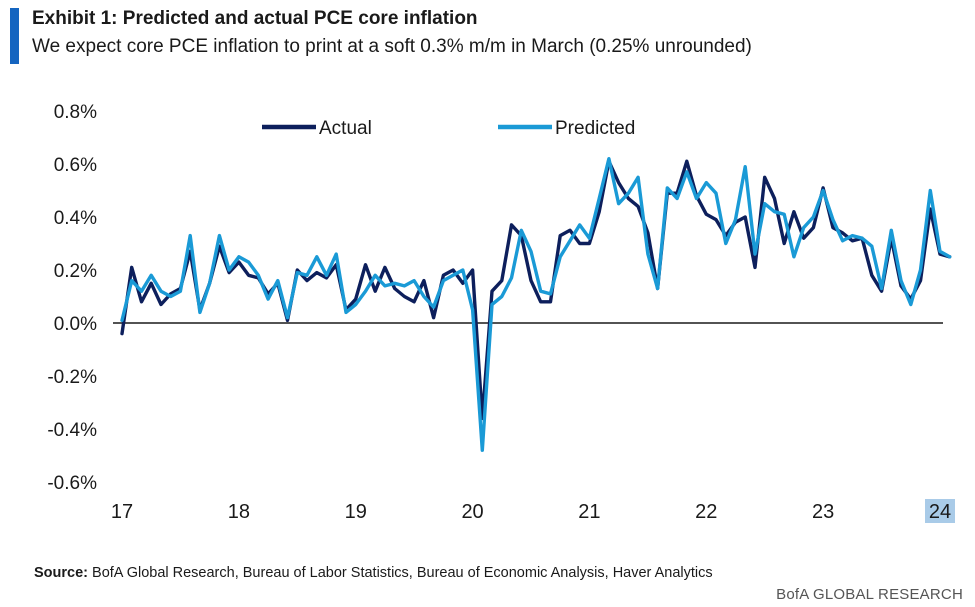 The width and height of the screenshot is (975, 607). Describe the element at coordinates (533, 511) in the screenshot. I see `x-axis: 17 18 19 20 21 22 23 24` at that location.